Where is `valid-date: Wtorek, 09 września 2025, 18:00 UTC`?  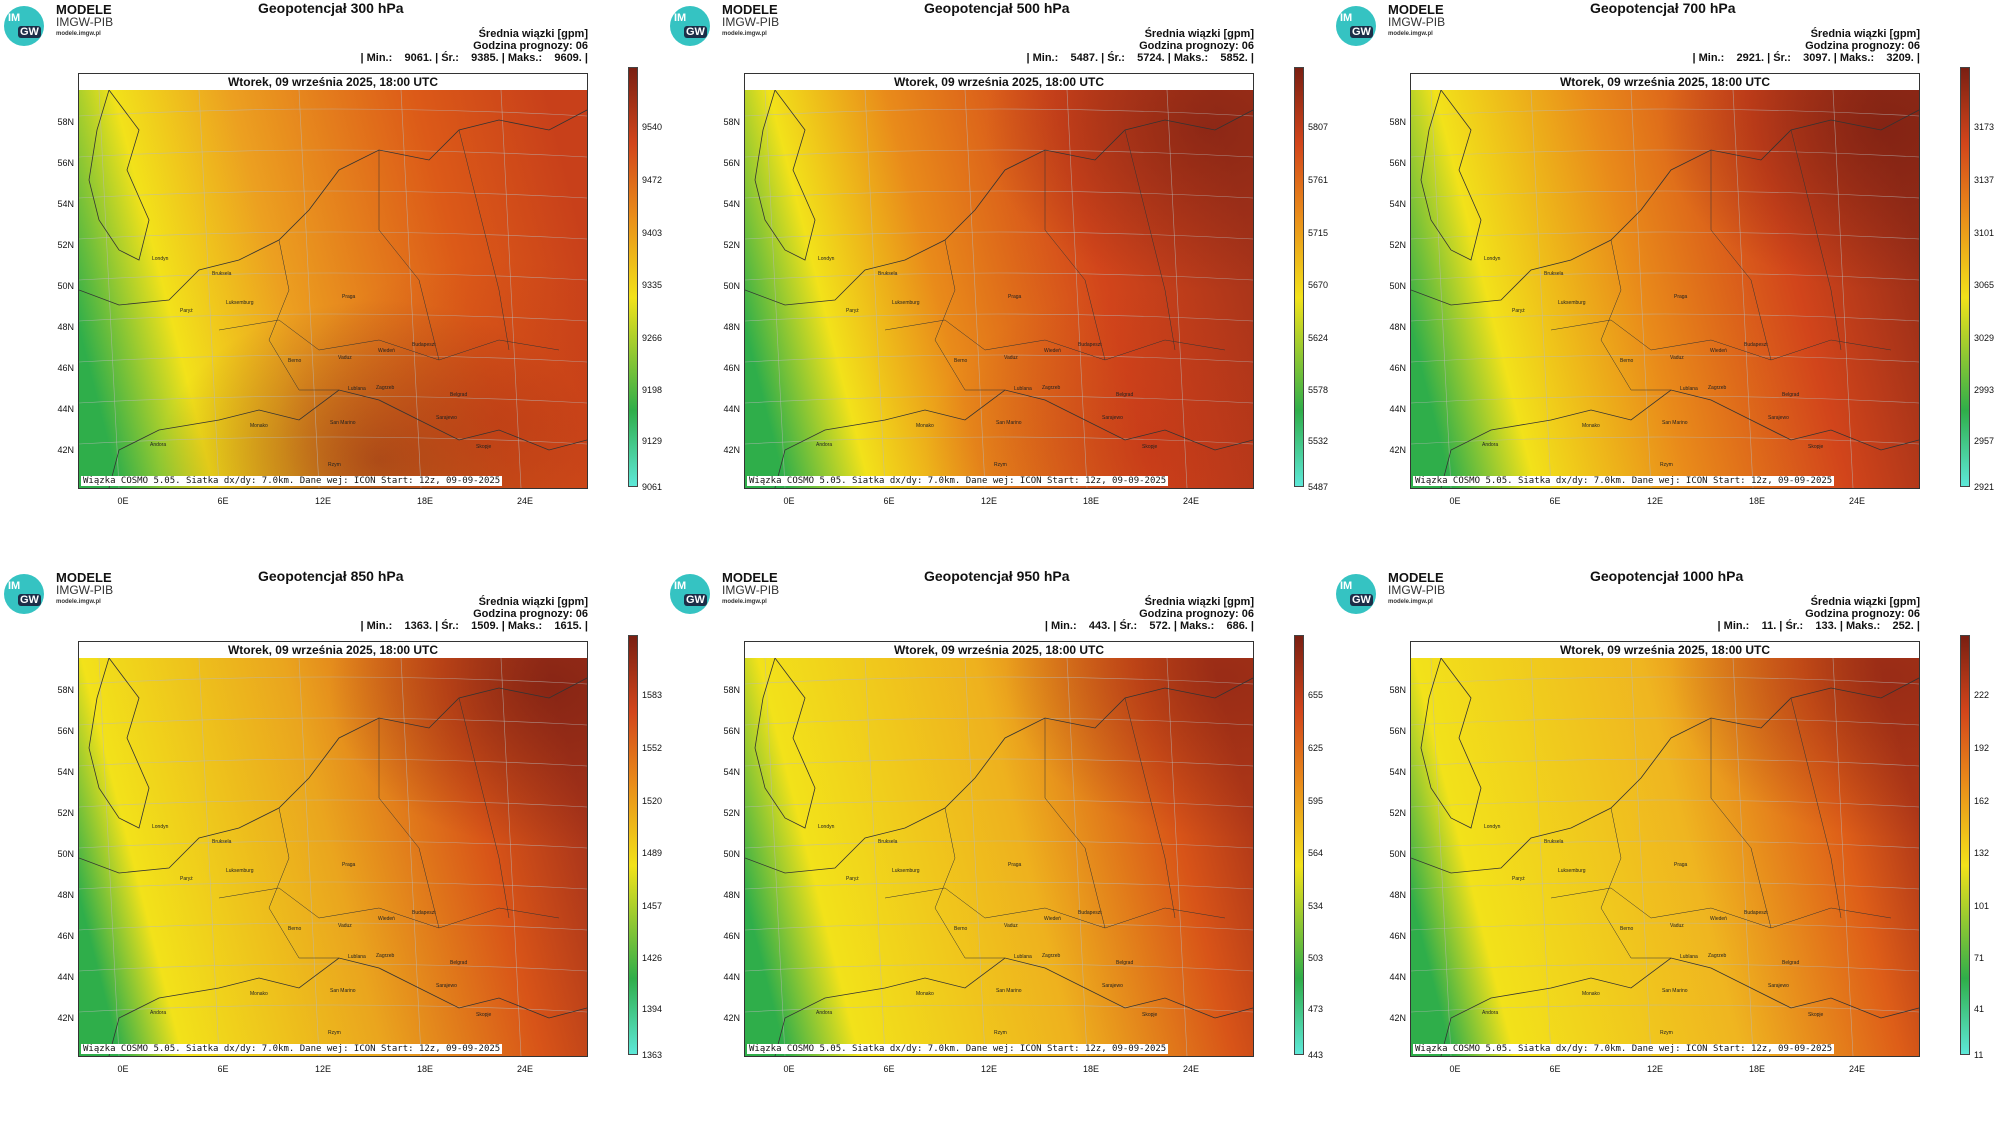
valid-date: Wtorek, 09 września 2025, 18:00 UTC is located at coordinates (333, 82).